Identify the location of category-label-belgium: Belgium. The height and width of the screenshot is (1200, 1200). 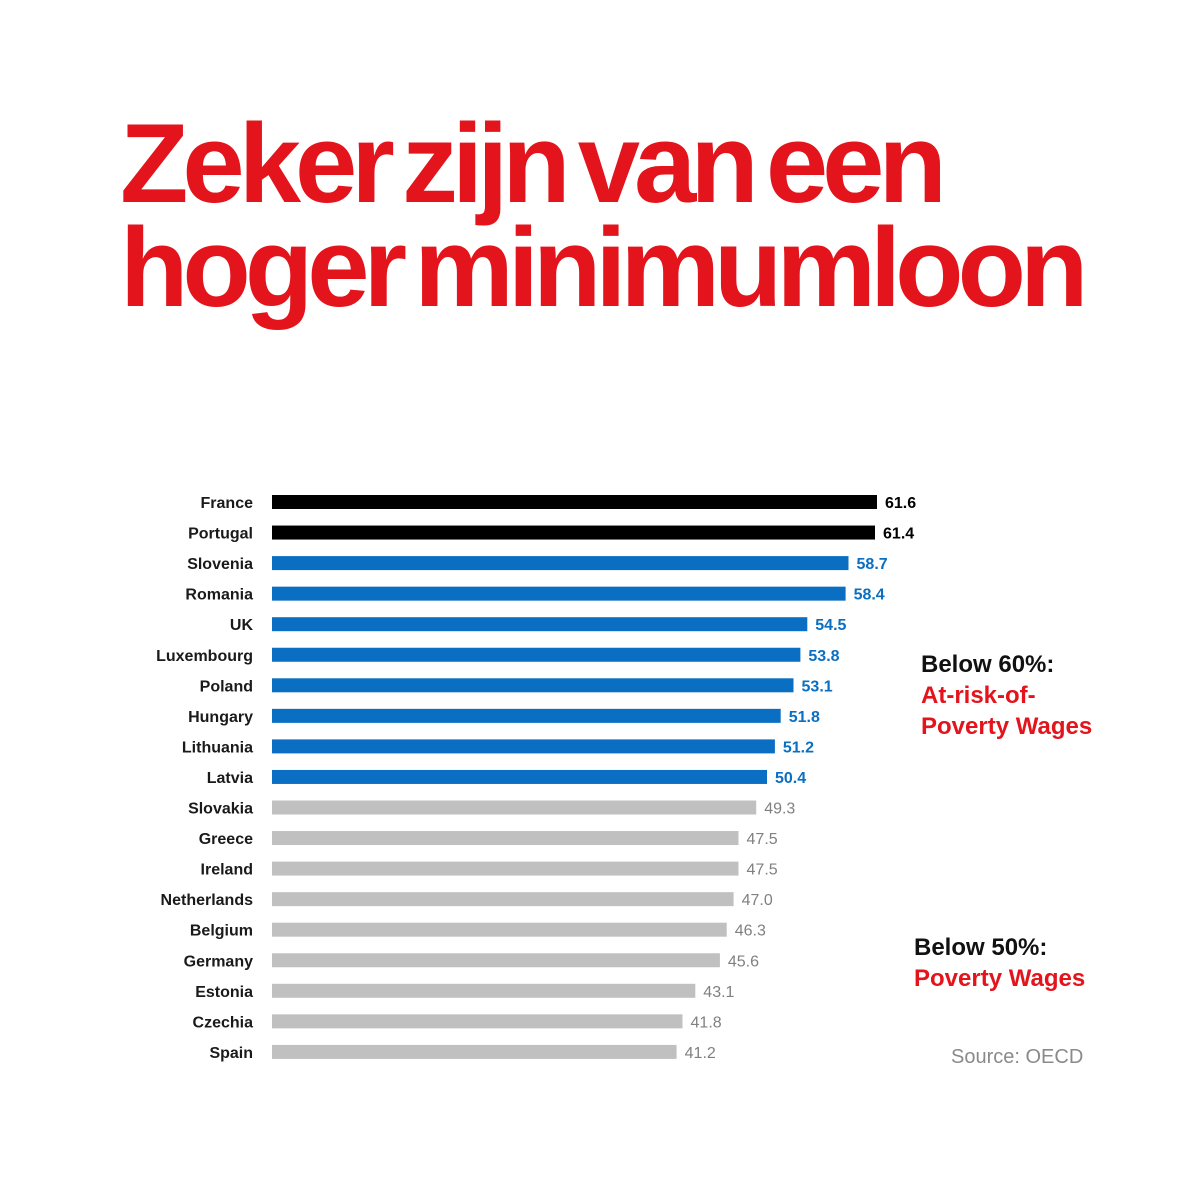
(221, 931).